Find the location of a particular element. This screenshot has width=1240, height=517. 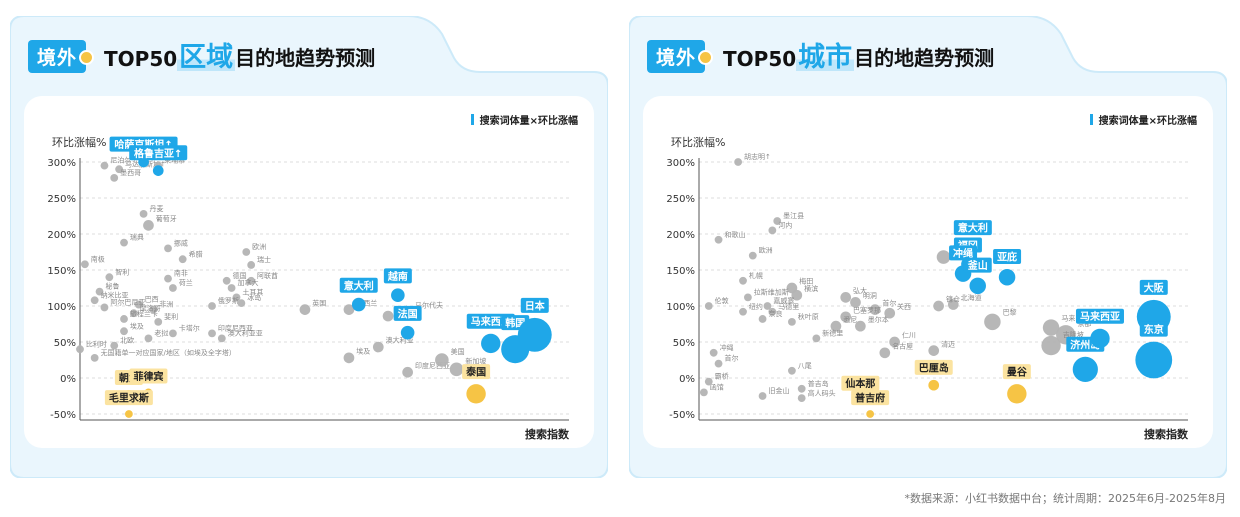

point-label: 德国 is located at coordinates (240, 275).